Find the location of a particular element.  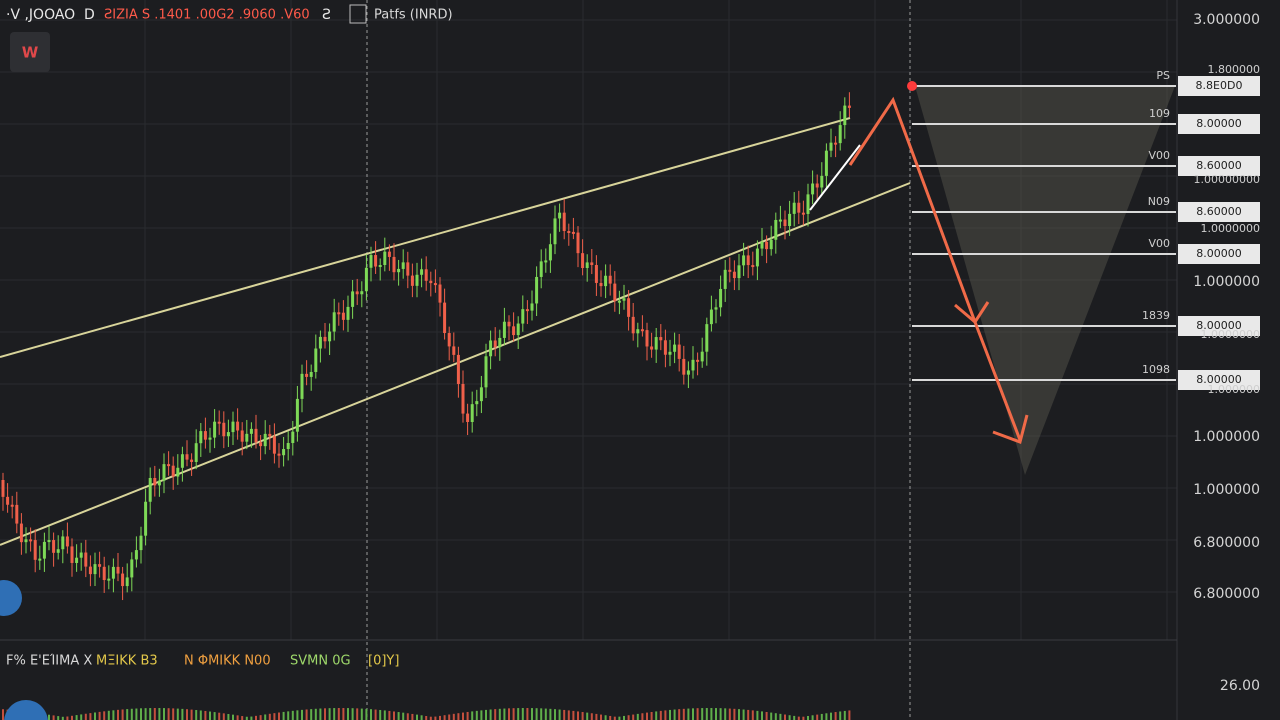

icon-box is located at coordinates (358, 14).